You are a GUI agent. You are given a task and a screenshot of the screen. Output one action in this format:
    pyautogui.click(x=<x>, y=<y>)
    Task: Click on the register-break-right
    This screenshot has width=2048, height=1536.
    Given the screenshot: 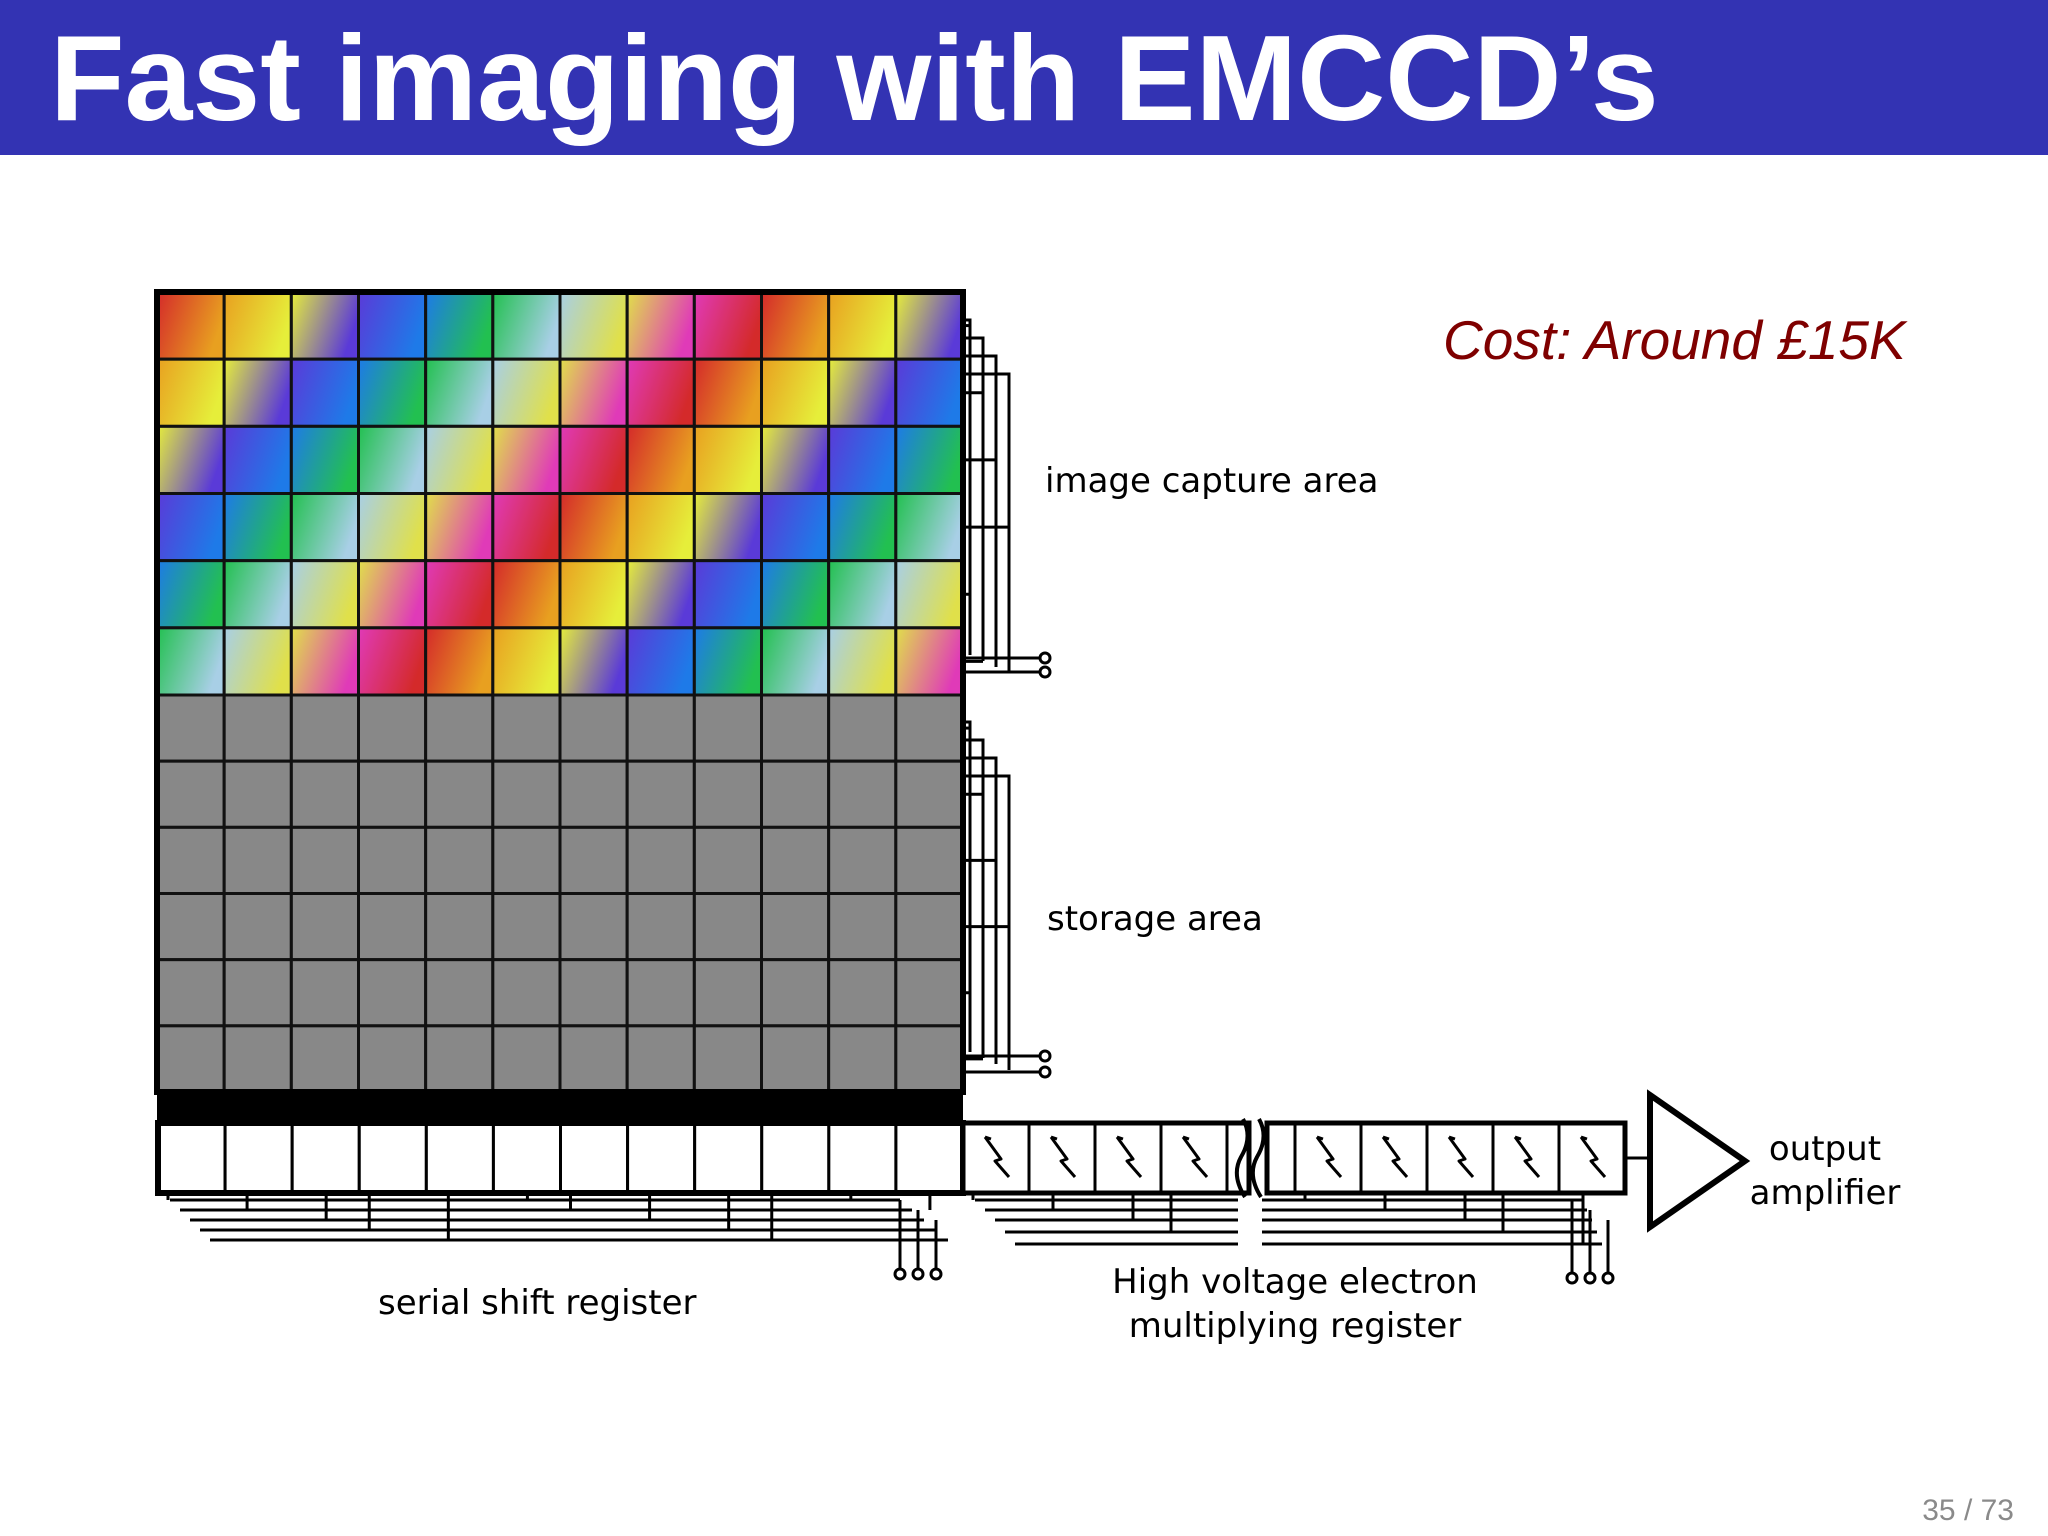 What is the action you would take?
    pyautogui.click(x=1258, y=1158)
    